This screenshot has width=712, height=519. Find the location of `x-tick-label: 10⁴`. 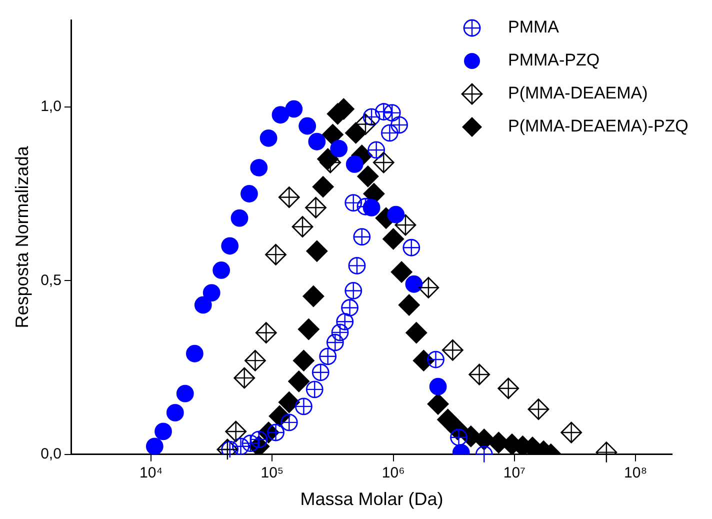

x-tick-label: 10⁴ is located at coordinates (151, 473).